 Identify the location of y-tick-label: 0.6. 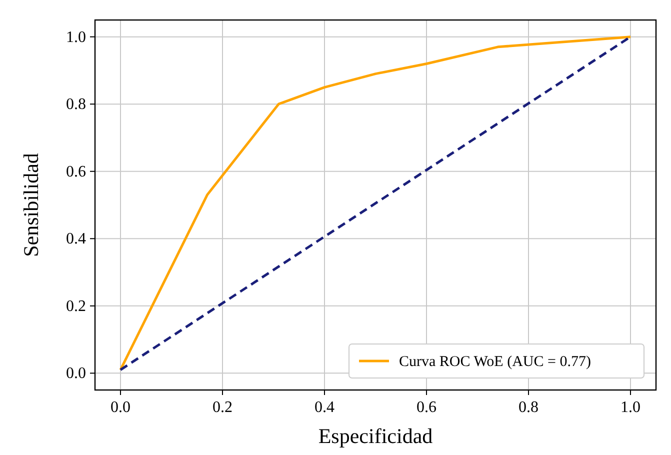
(76, 171).